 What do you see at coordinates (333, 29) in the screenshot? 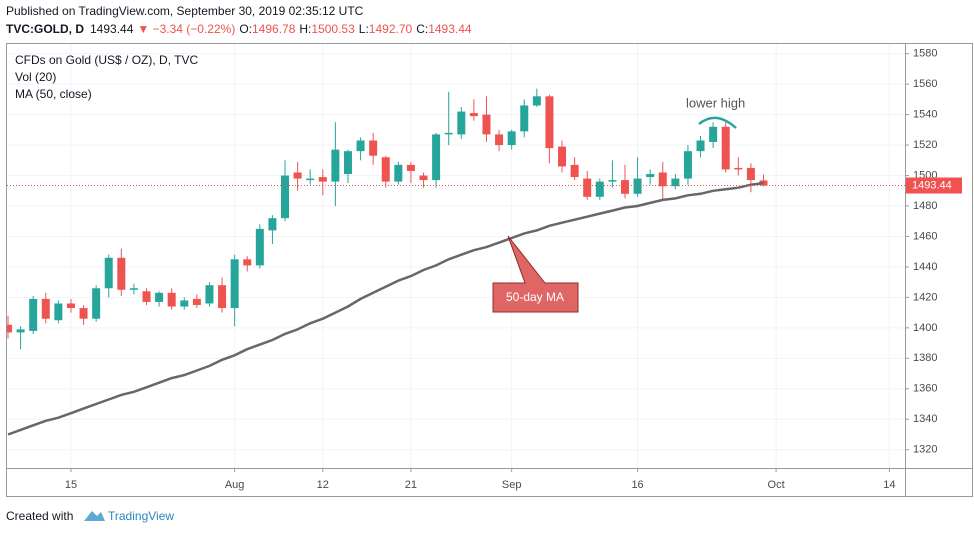
I see `ohlc-value: 1500.53` at bounding box center [333, 29].